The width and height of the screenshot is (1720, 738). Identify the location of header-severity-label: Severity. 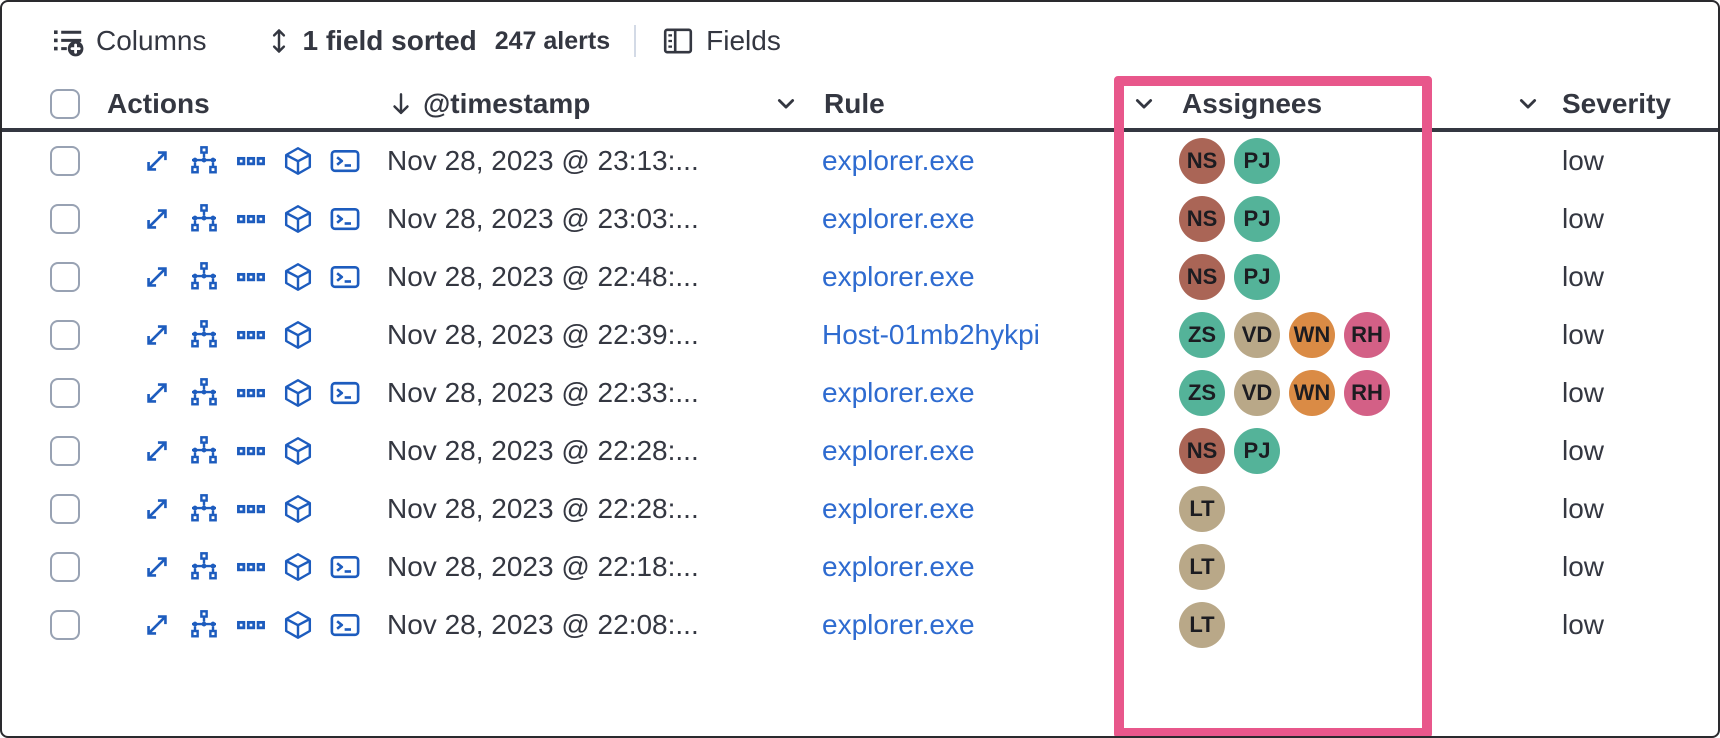
(1616, 103).